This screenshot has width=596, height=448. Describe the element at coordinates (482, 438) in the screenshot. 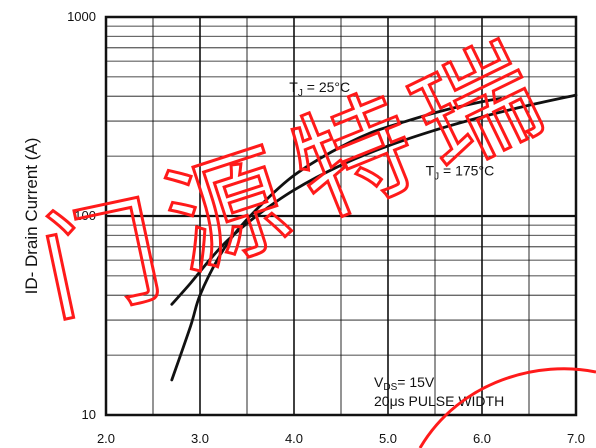

I see `x-tick-label: 6.0` at that location.